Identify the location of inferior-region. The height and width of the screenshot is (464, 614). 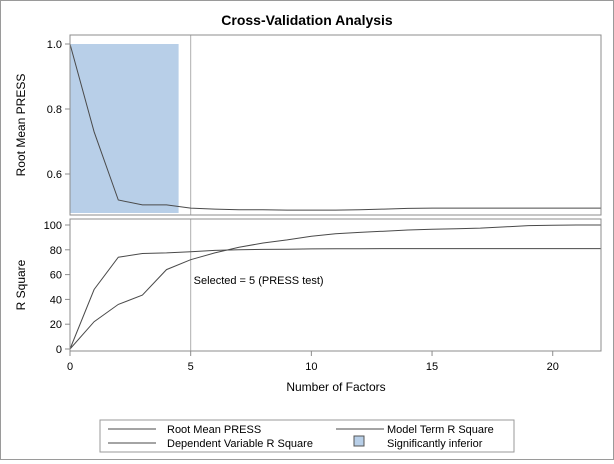
(124, 128).